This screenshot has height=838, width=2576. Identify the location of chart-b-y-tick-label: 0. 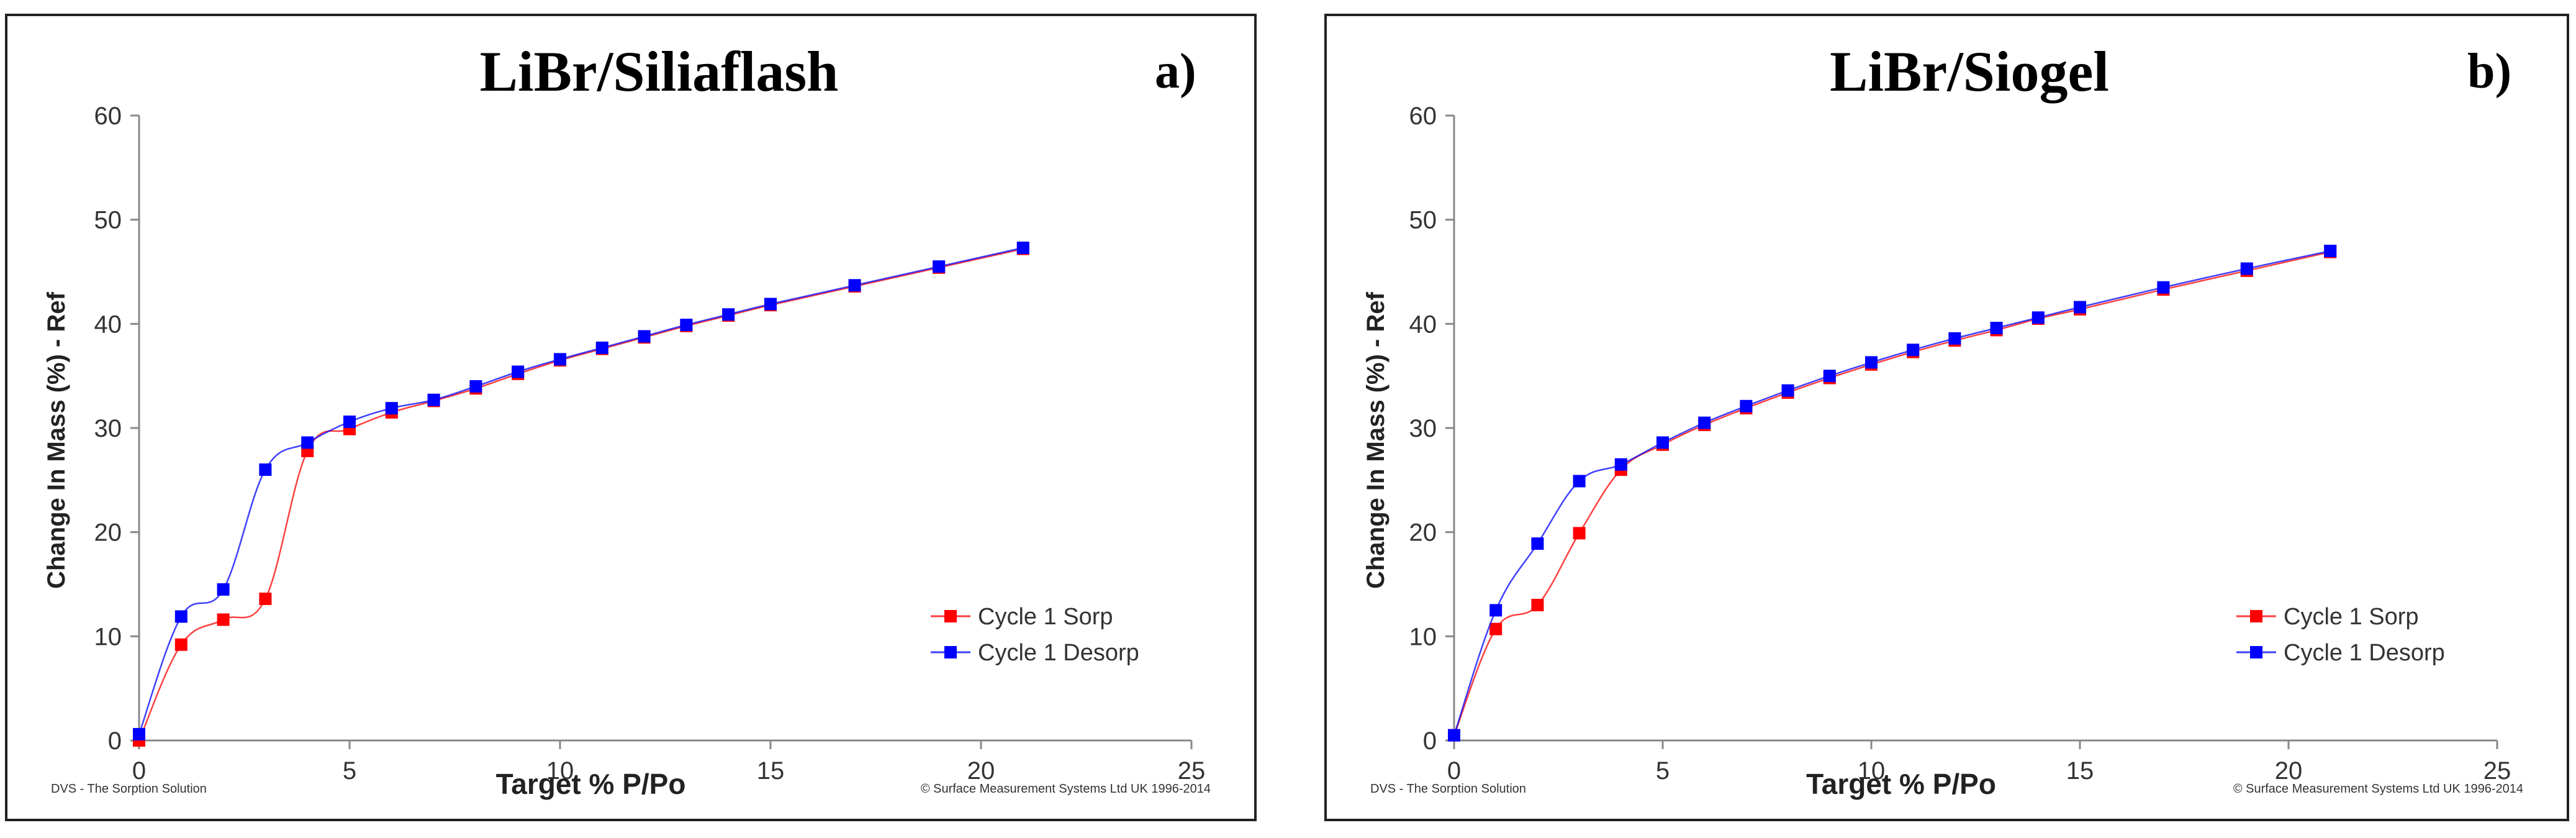
(1430, 741).